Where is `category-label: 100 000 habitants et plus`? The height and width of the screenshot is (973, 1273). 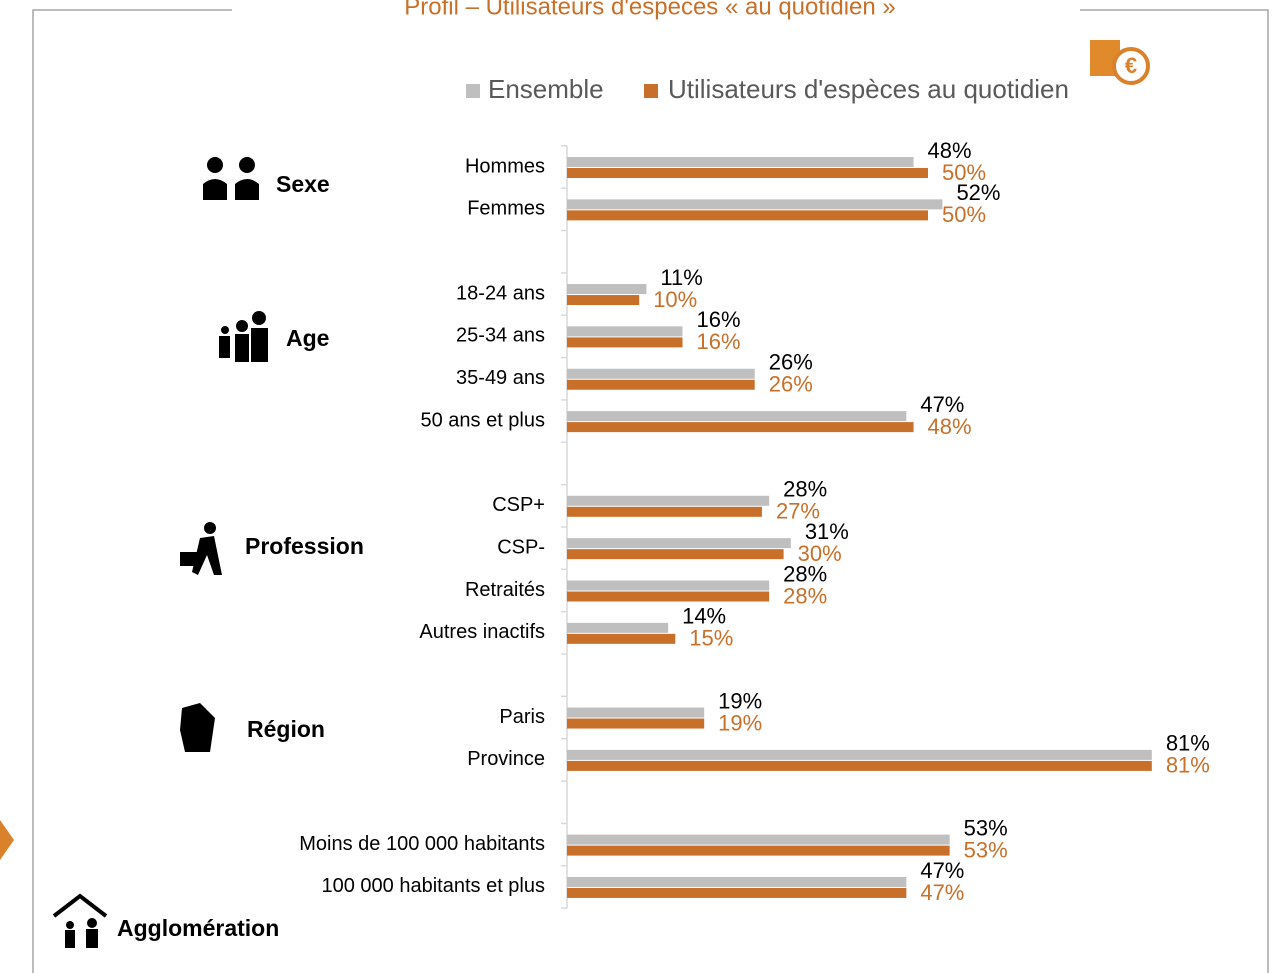 category-label: 100 000 habitants et plus is located at coordinates (433, 886).